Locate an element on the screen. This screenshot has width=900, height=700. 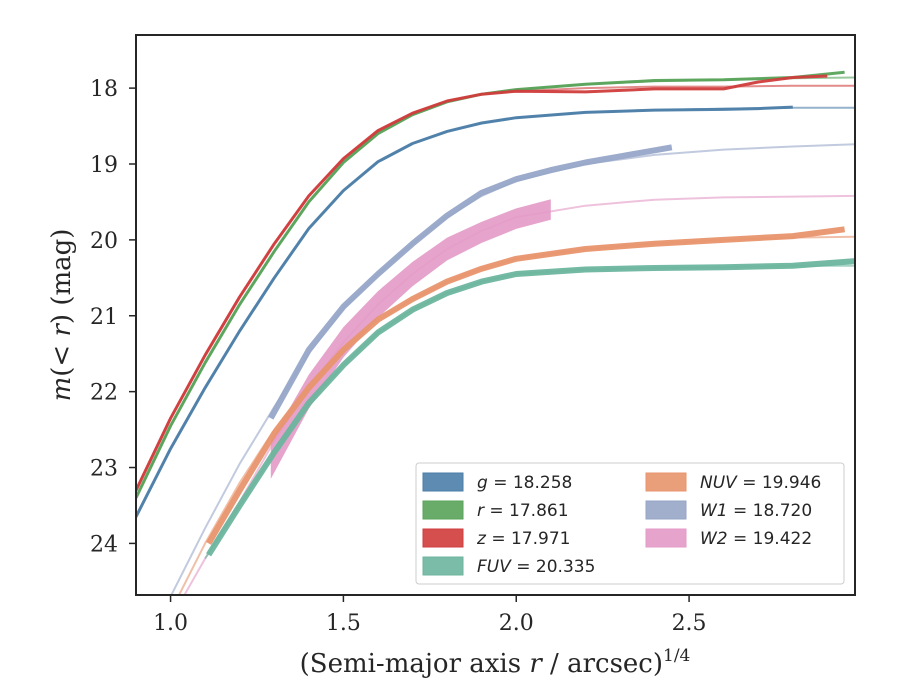
legend-item-W2: W2 = 19.422 is located at coordinates (728, 538).